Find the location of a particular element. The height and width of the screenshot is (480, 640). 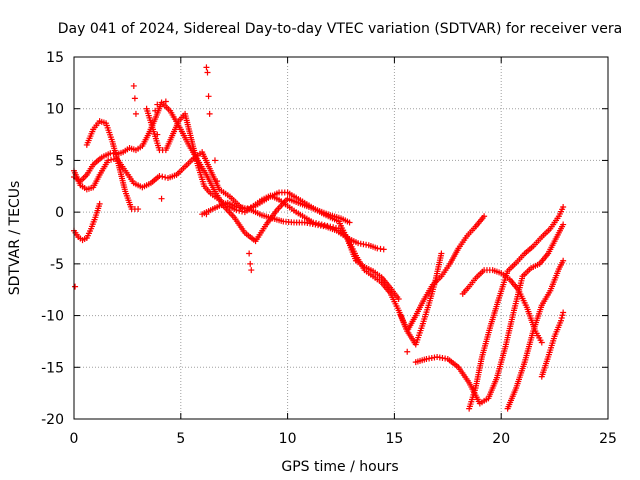

y-tick-label: 10 is located at coordinates (55, 110).